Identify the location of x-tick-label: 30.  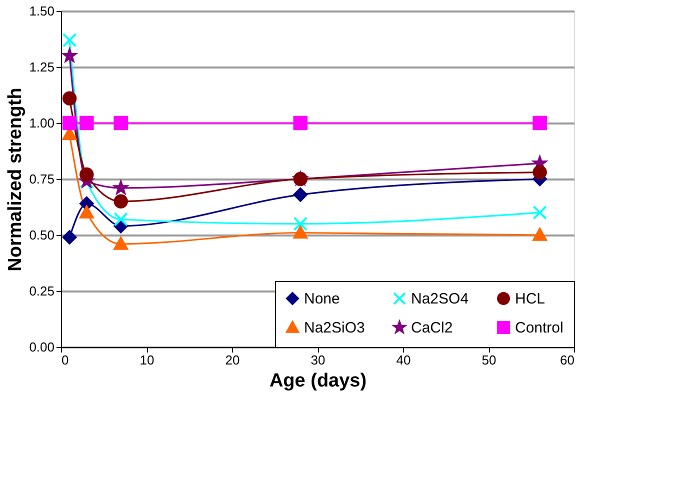
(318, 360).